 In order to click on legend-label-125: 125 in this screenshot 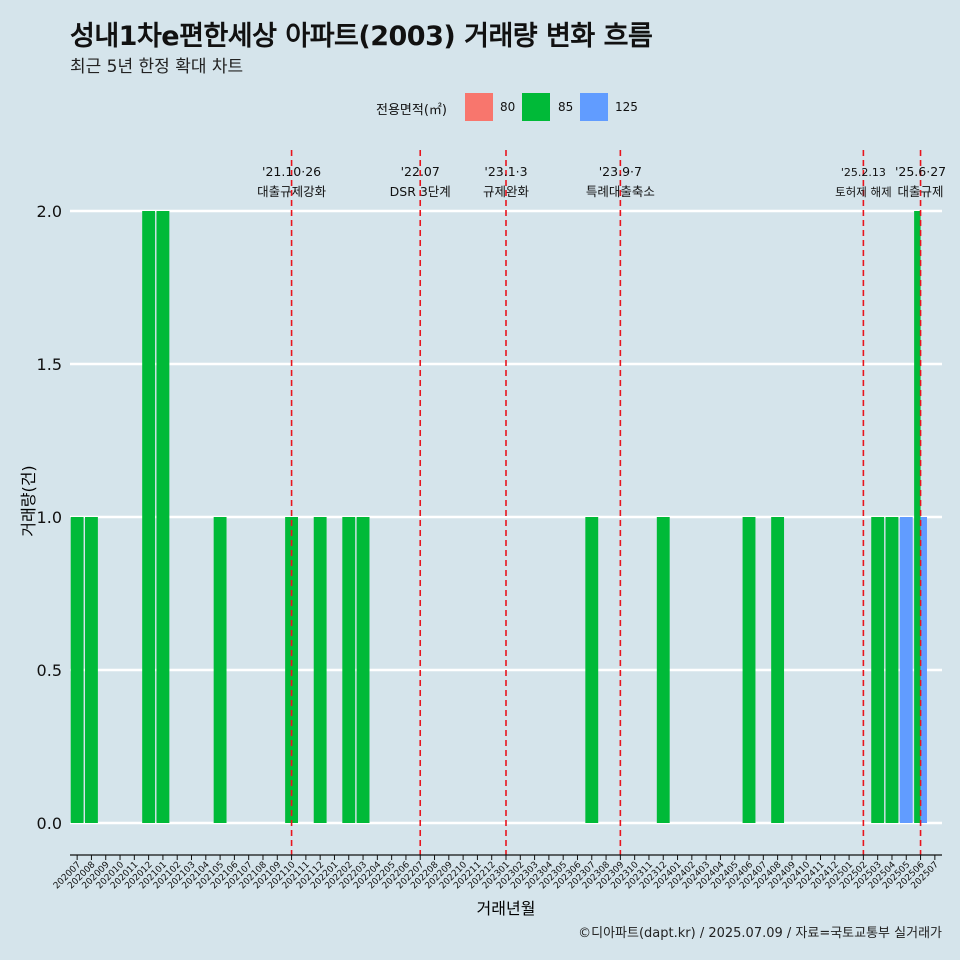, I will do `click(626, 107)`.